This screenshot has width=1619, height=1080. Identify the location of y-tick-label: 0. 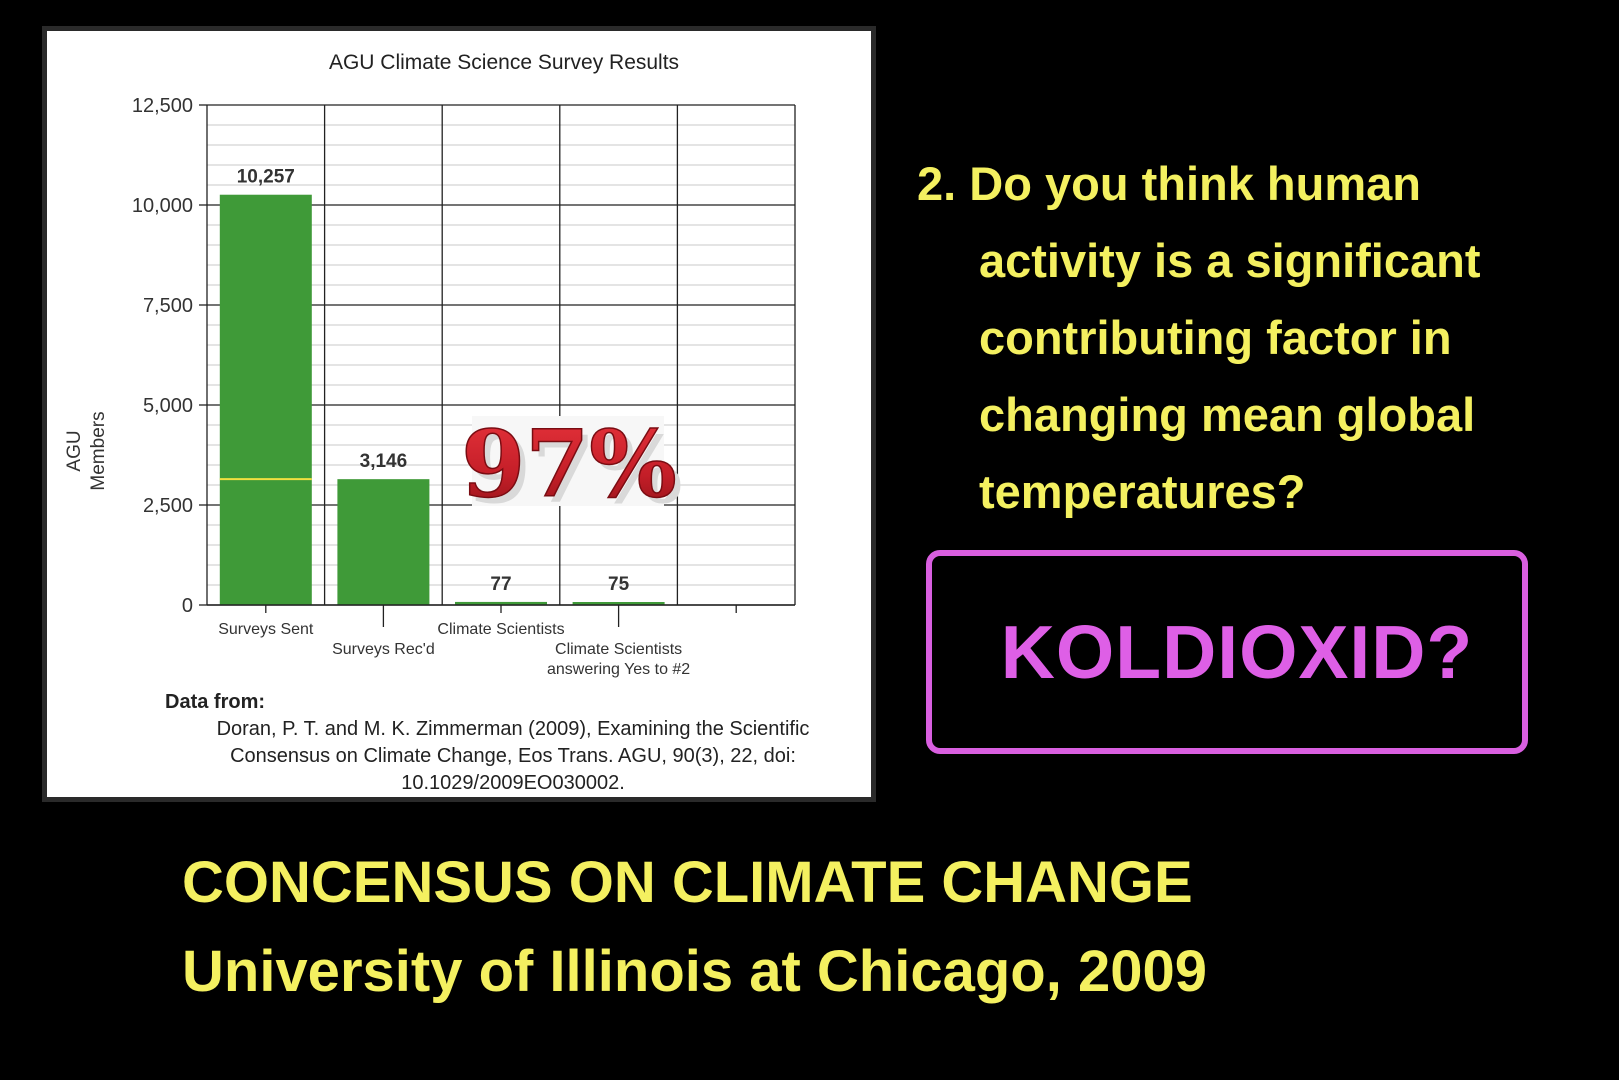
(187, 606).